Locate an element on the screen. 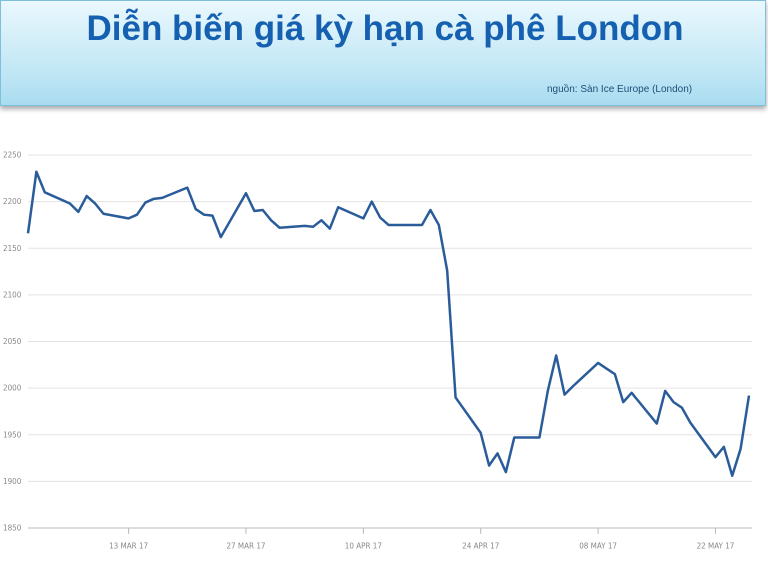 The image size is (768, 564). y-tick-label: 2250 is located at coordinates (12, 155).